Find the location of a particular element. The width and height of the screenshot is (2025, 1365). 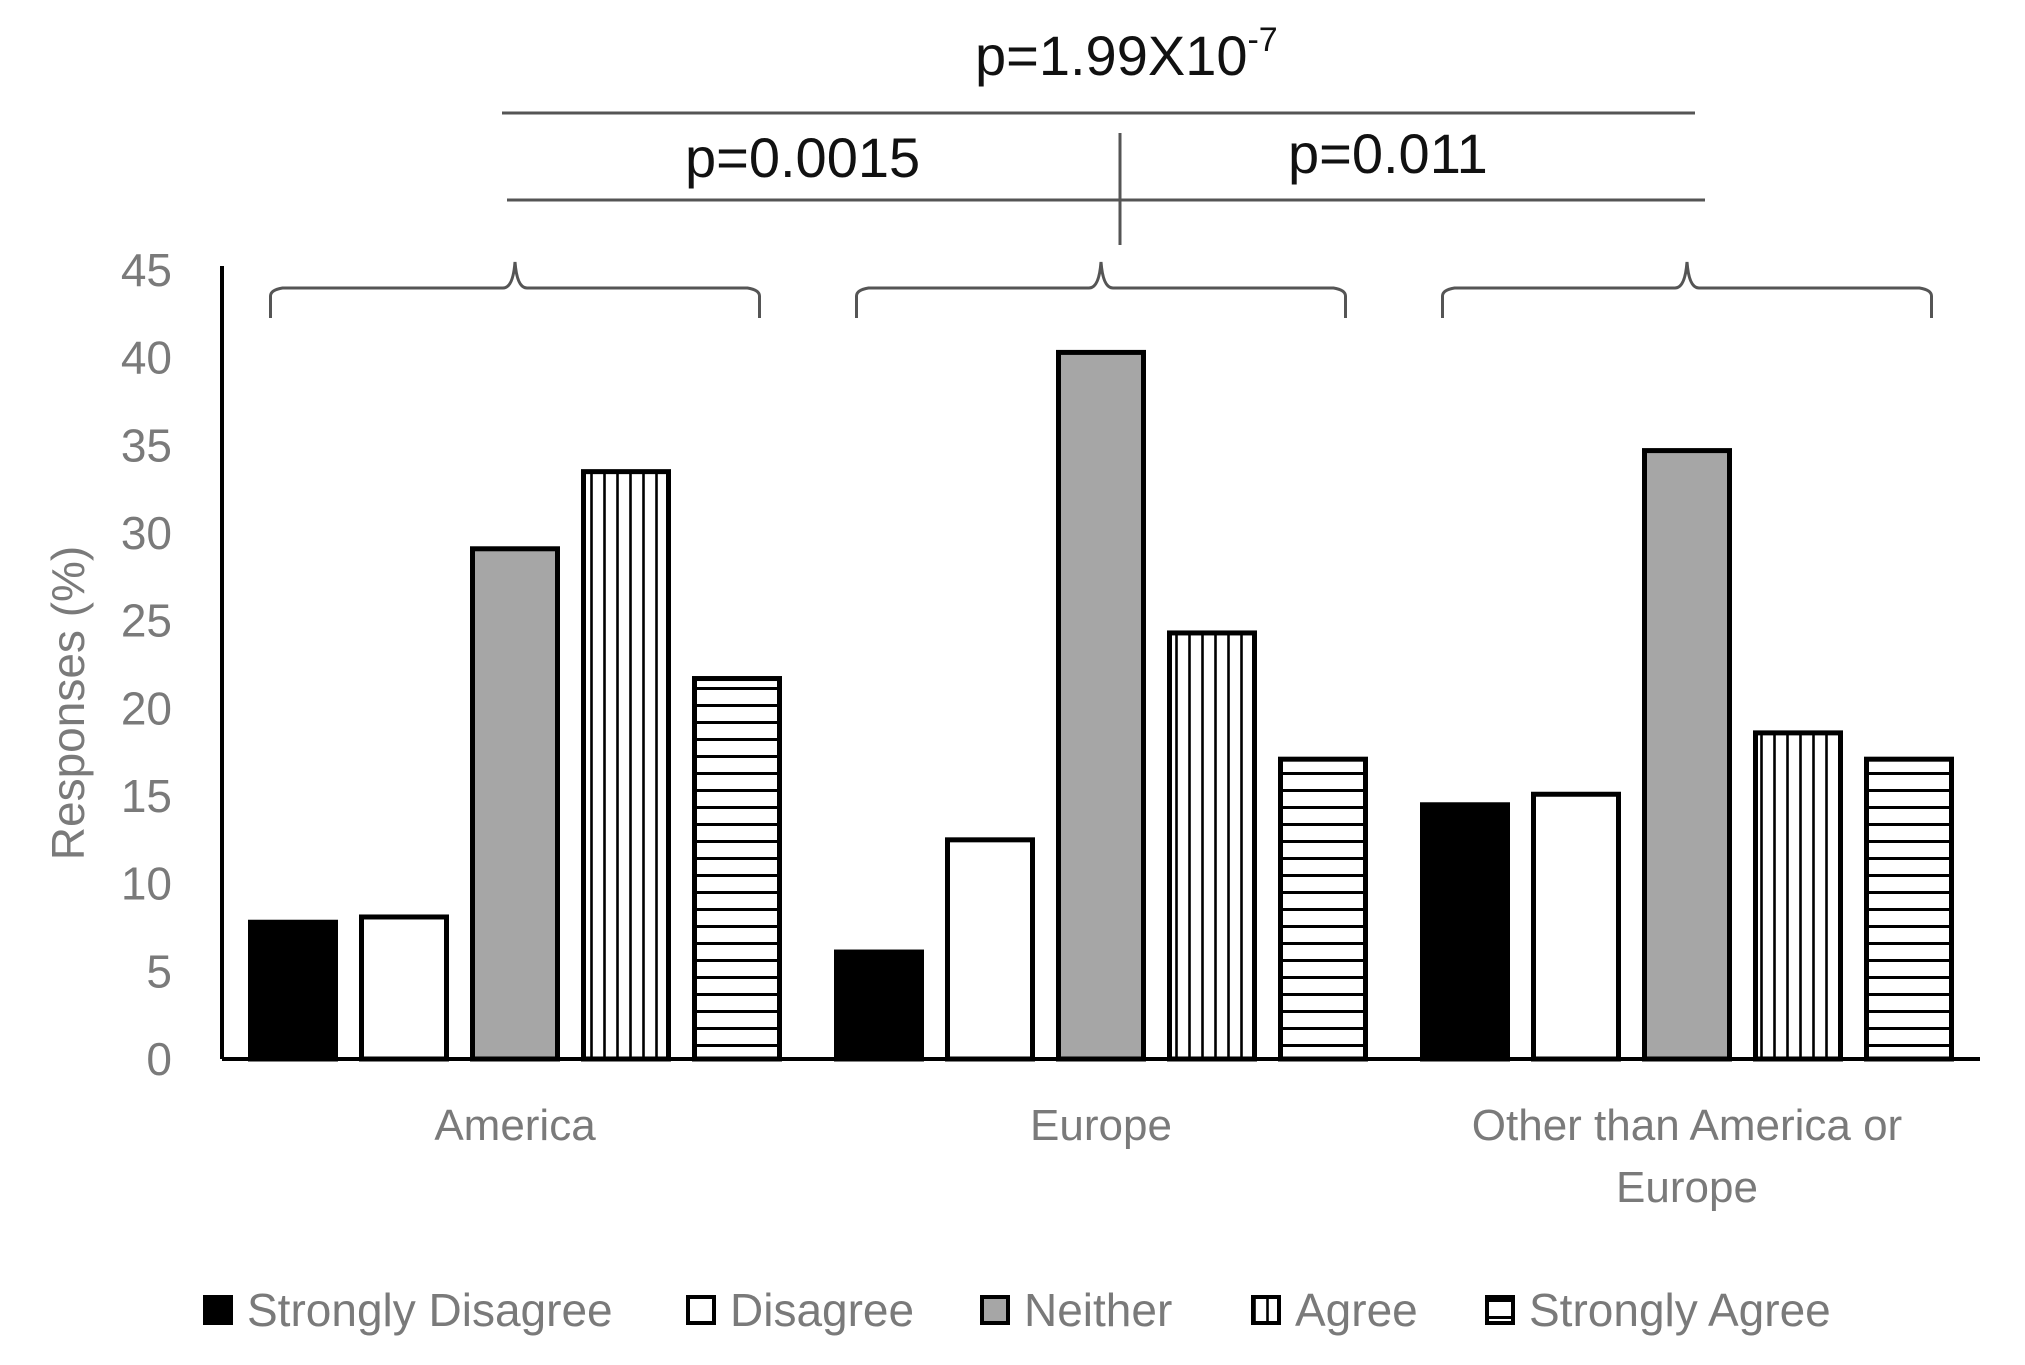

legend-label-disagree: Disagree is located at coordinates (822, 1310).